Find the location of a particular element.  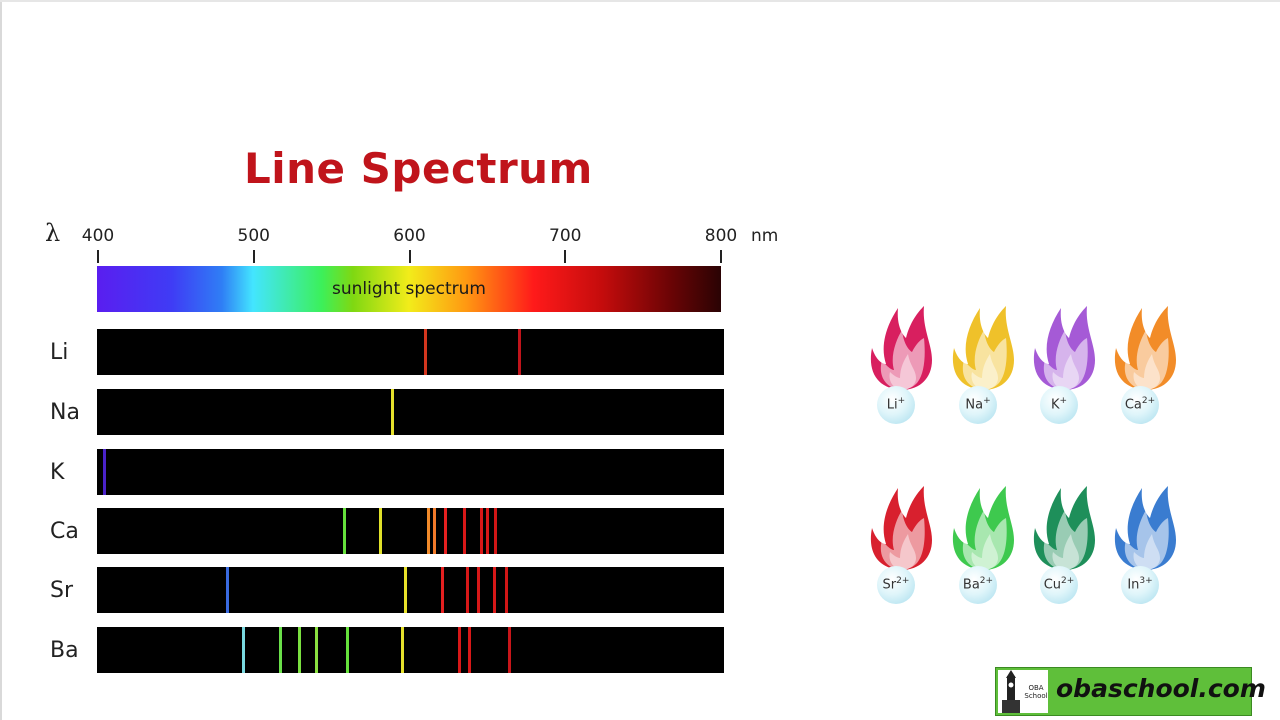

obaschool-logo: OBA School obaschool.com is located at coordinates (1130, 691).